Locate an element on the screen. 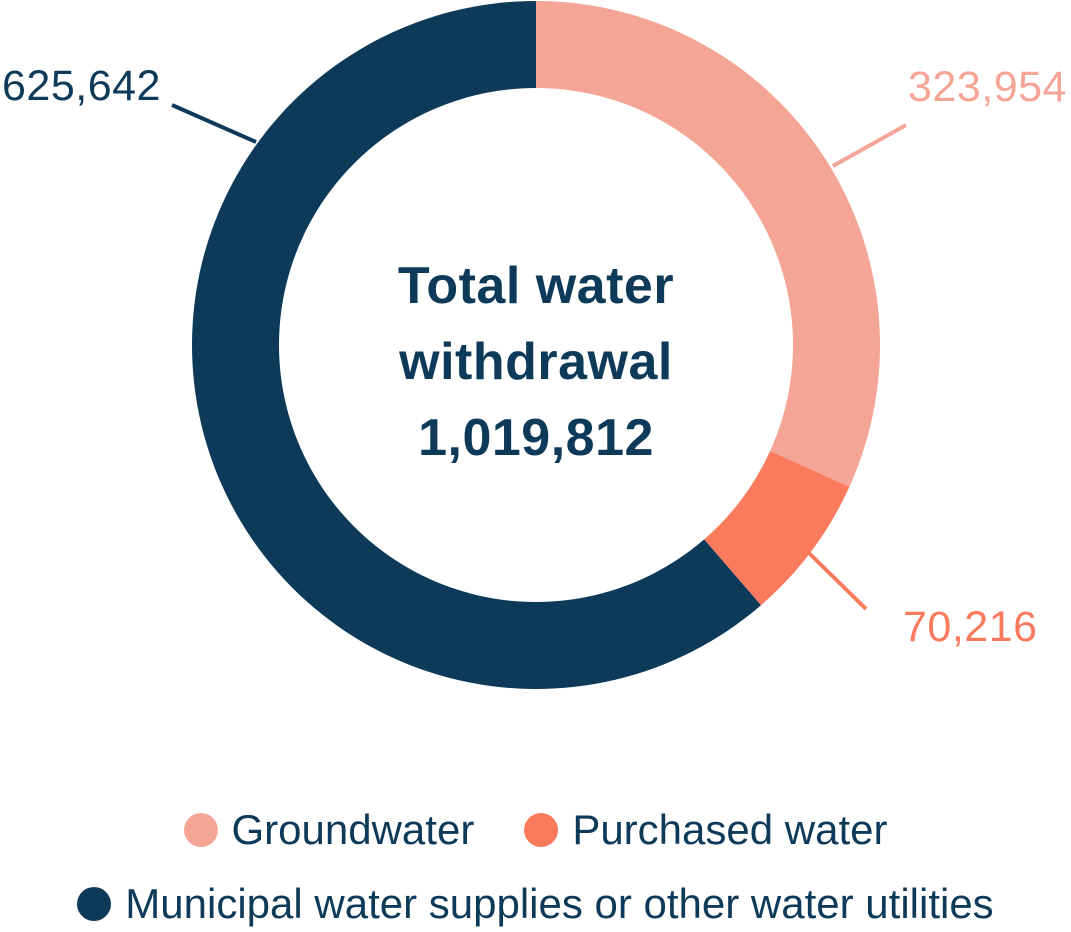 The width and height of the screenshot is (1071, 932). legend-dot-purchased-water-icon is located at coordinates (541, 830).